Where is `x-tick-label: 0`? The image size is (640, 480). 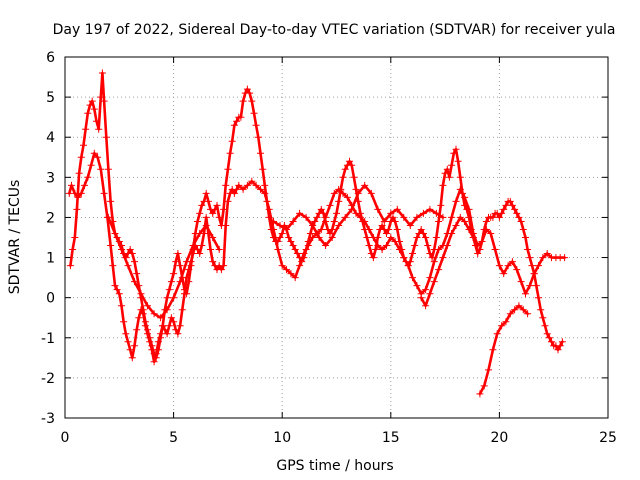
x-tick-label: 0 is located at coordinates (65, 438).